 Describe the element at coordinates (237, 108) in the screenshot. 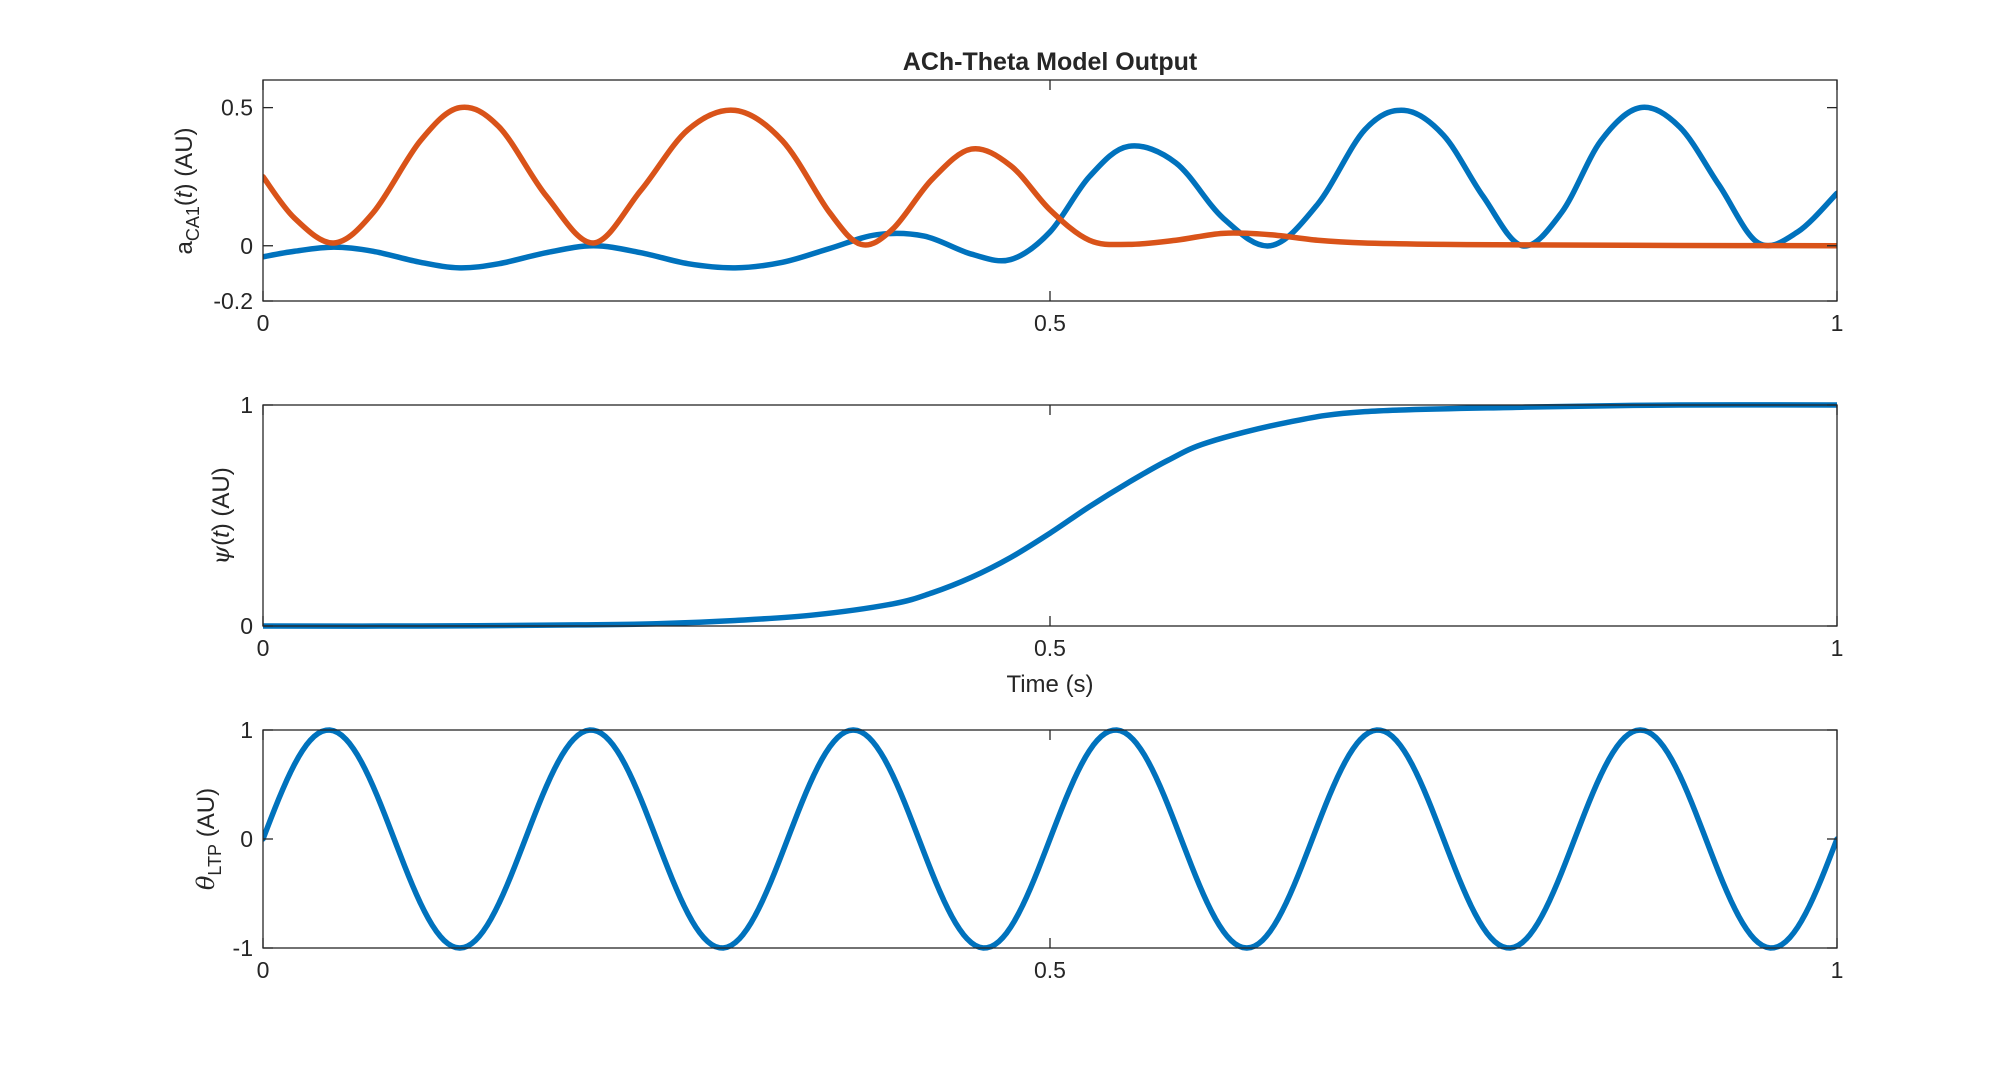

I see `y-tick-label: 0.5` at that location.